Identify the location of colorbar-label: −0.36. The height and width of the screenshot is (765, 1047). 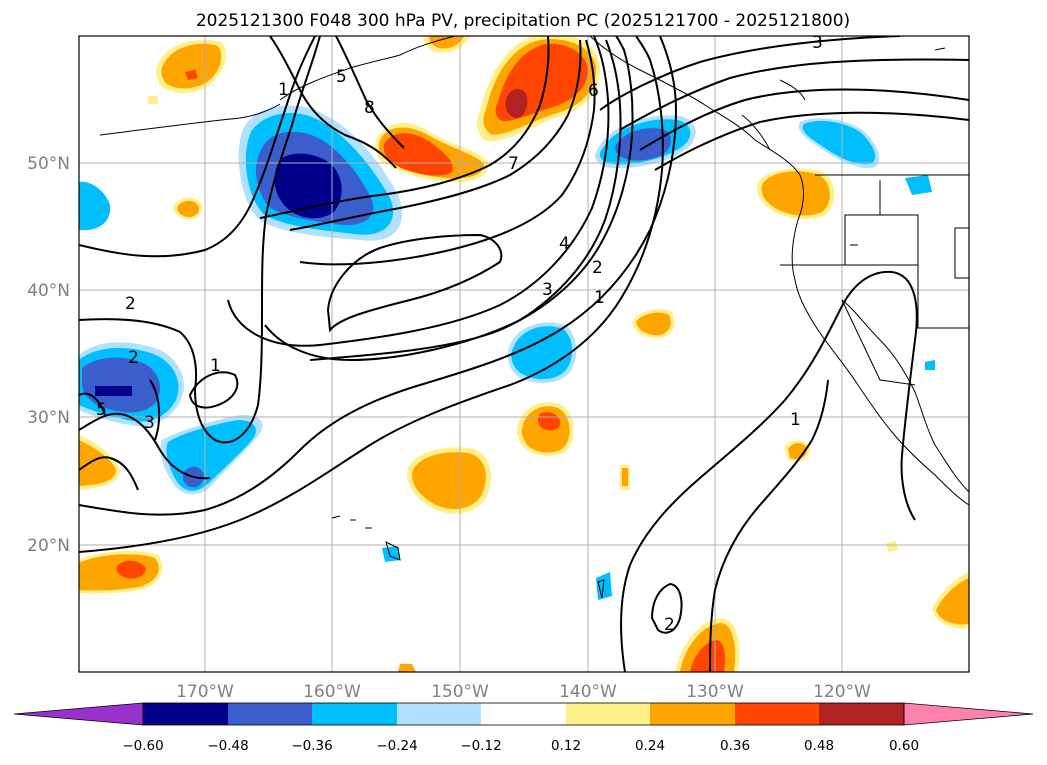
(311, 746).